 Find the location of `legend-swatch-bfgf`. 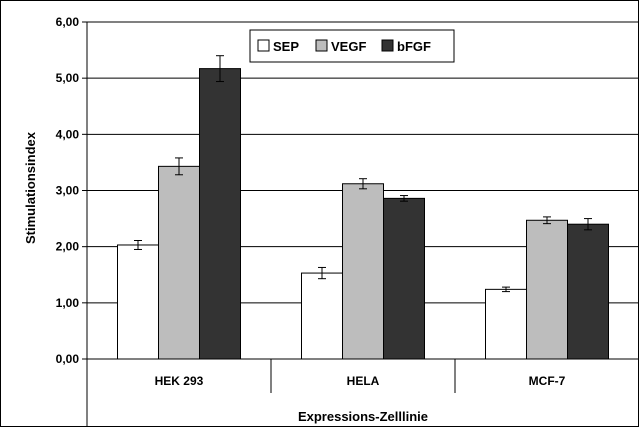

legend-swatch-bfgf is located at coordinates (387, 45).